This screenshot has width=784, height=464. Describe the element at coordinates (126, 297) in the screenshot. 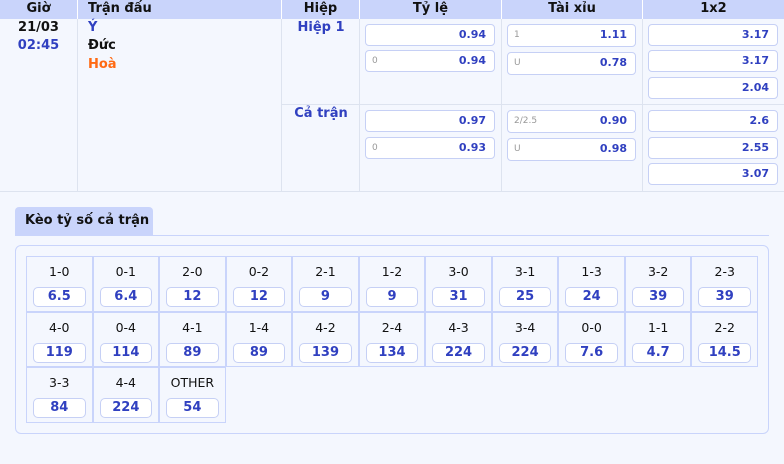

I see `score-odd-button: 6.4` at that location.